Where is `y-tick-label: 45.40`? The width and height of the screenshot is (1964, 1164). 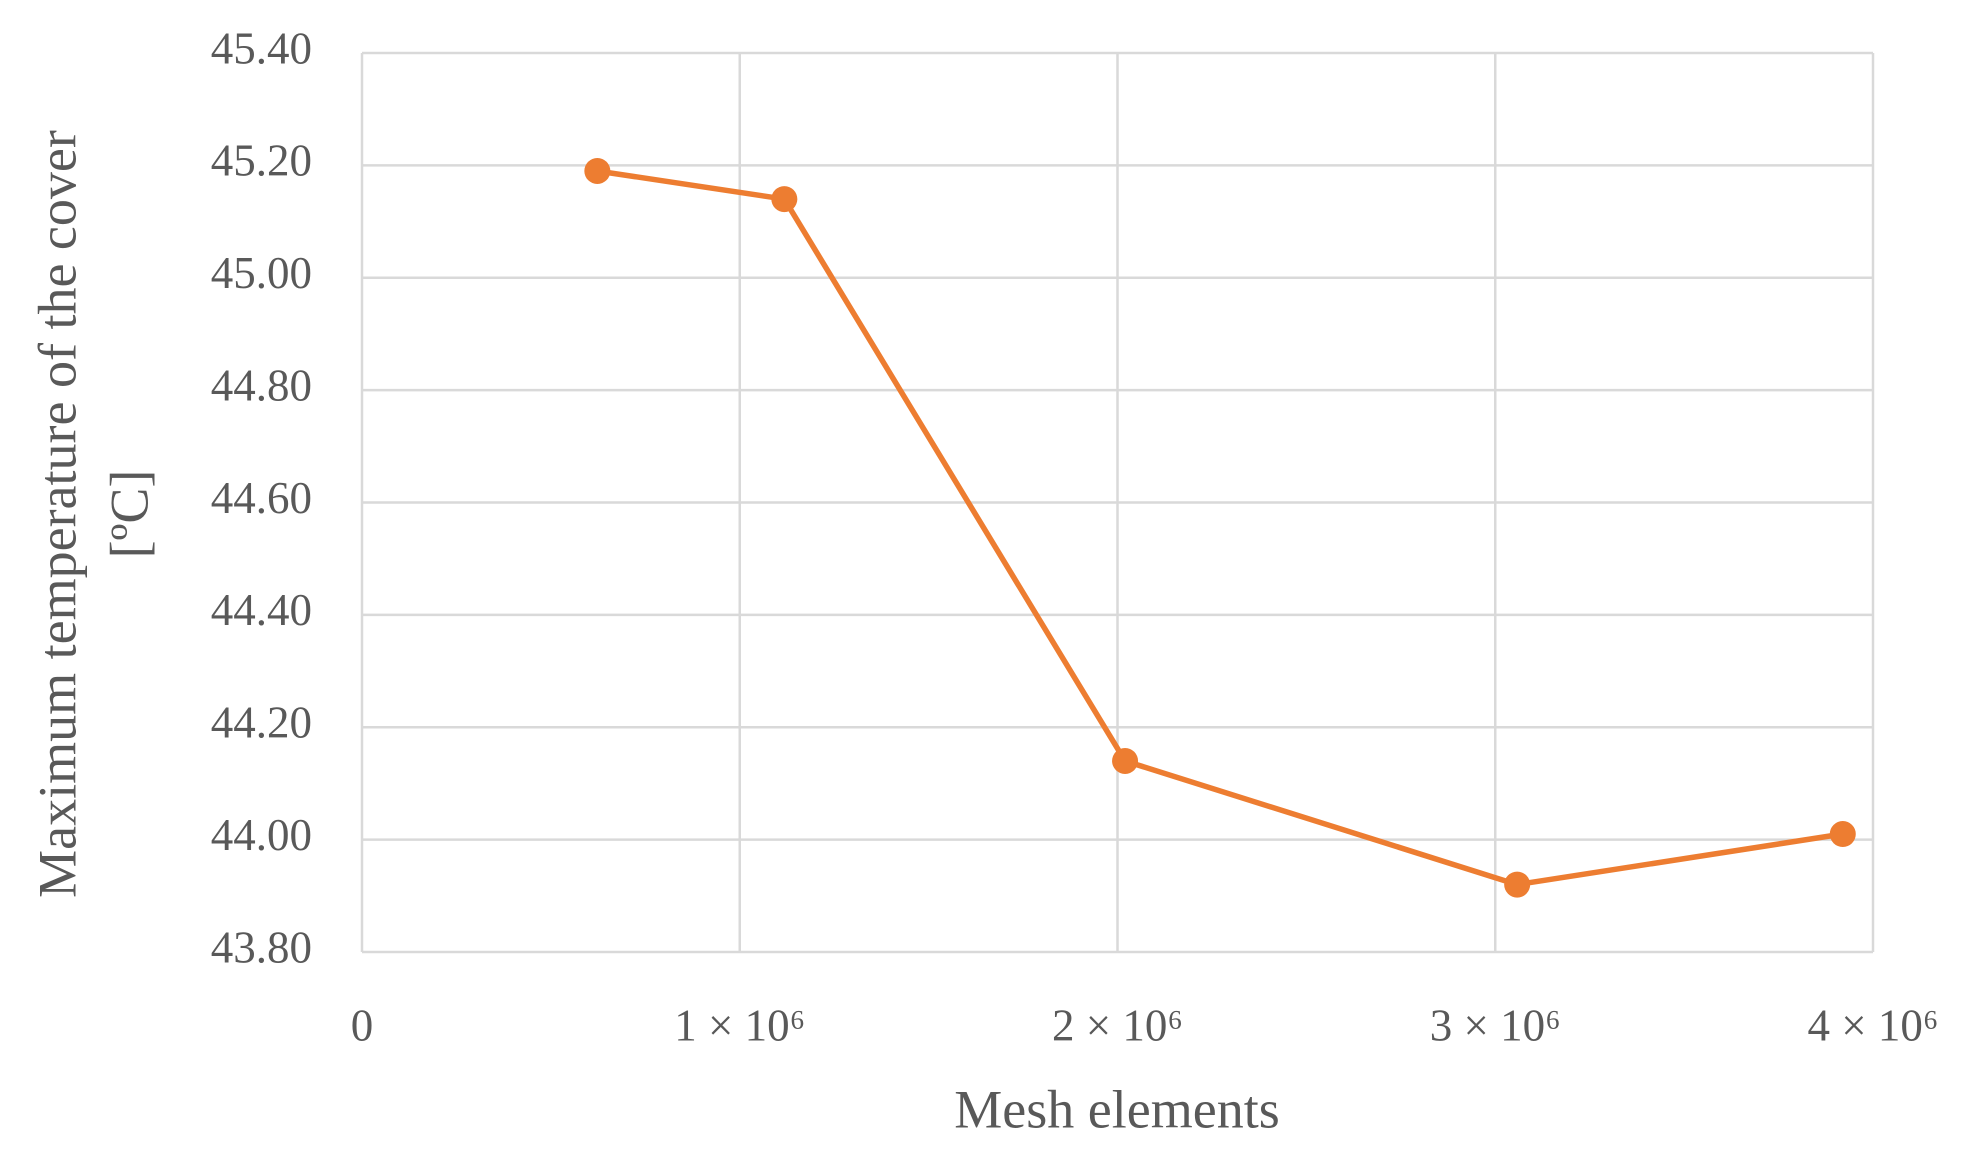 y-tick-label: 45.40 is located at coordinates (261, 48).